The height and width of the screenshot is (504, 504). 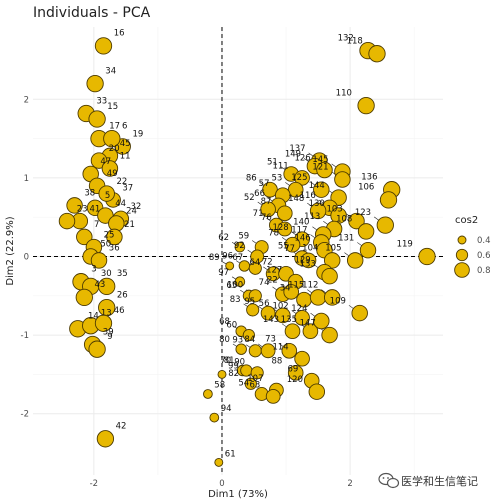 I want to click on watermark: 医学和生信笔记, so click(x=428, y=480).